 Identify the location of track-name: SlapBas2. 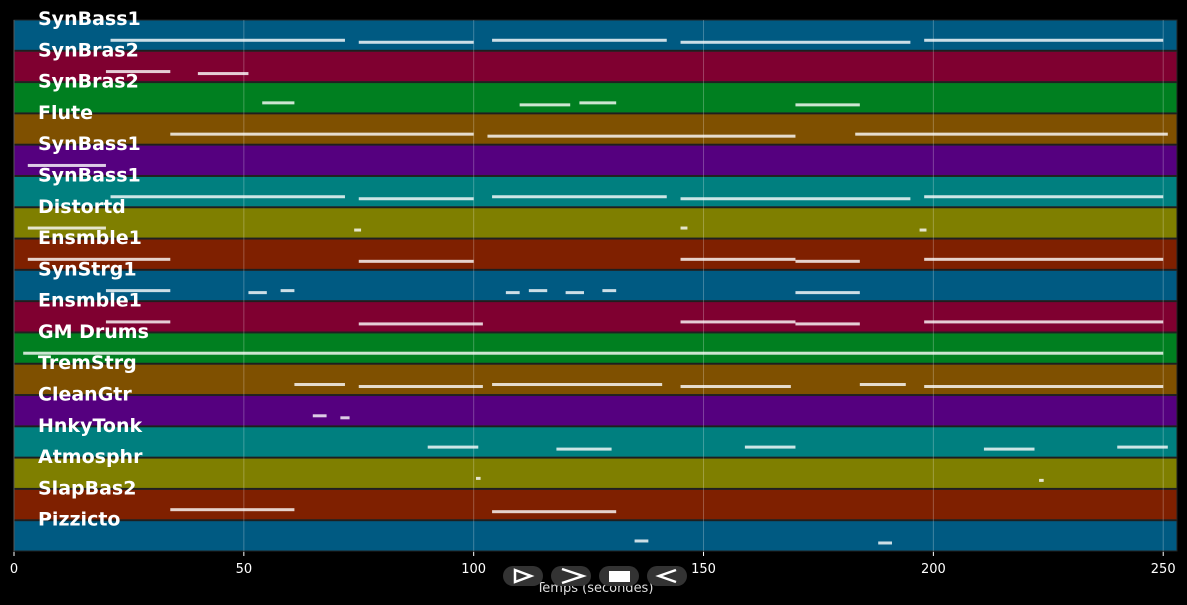
(87, 488).